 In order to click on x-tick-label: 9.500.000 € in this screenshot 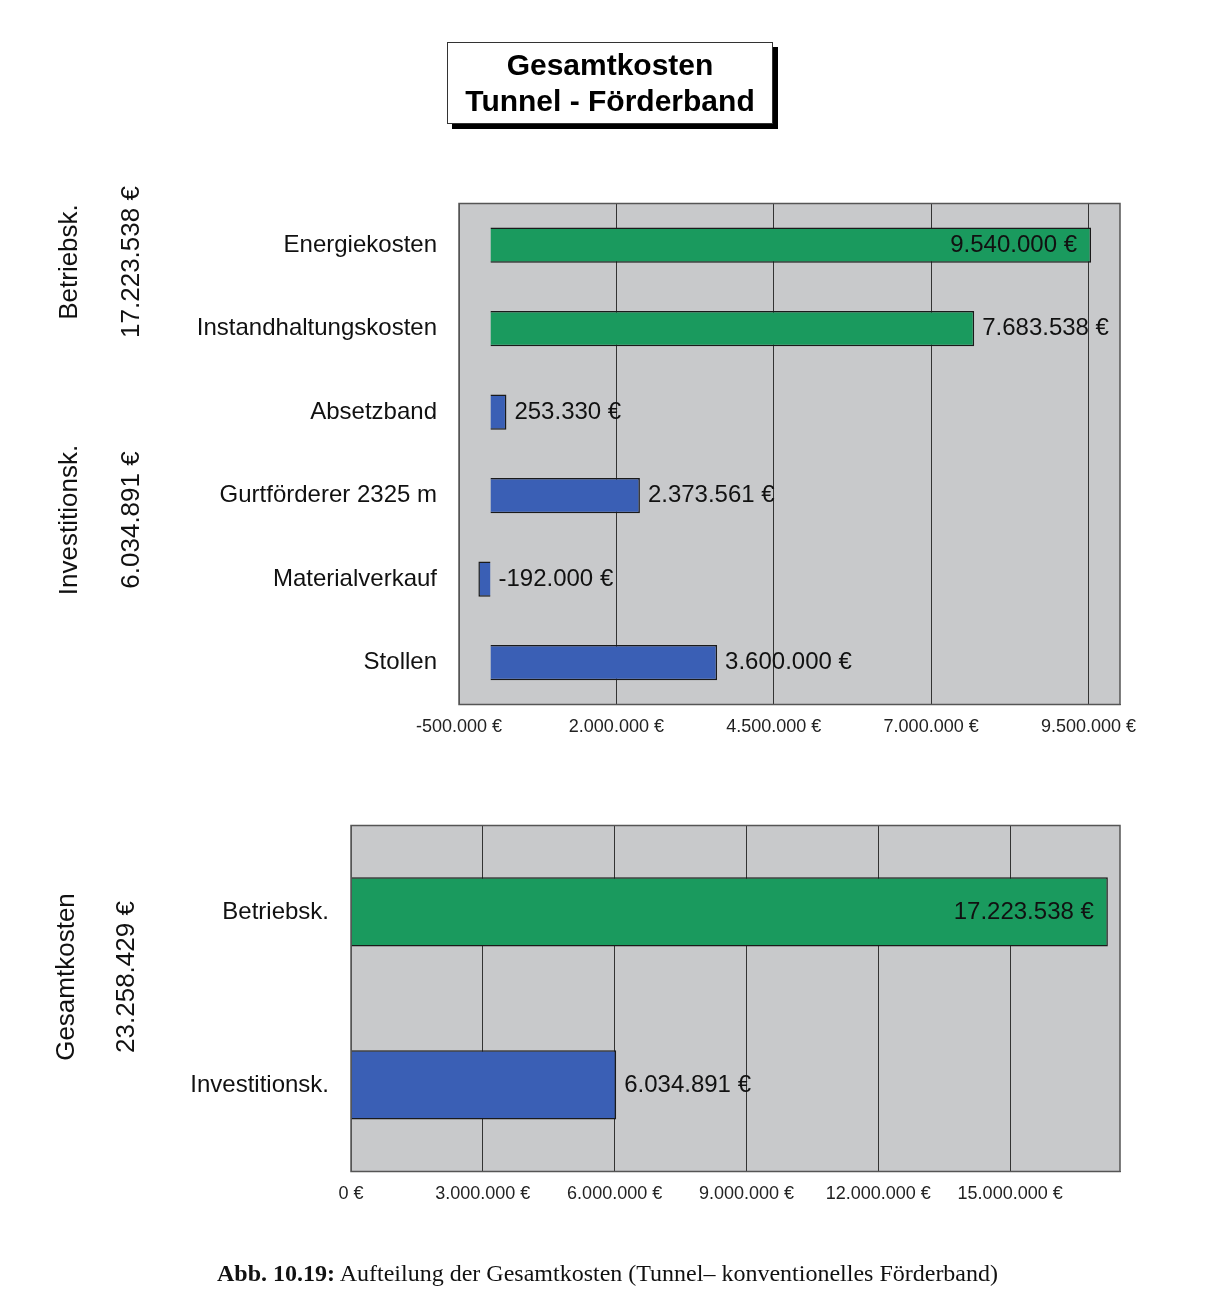, I will do `click(1088, 726)`.